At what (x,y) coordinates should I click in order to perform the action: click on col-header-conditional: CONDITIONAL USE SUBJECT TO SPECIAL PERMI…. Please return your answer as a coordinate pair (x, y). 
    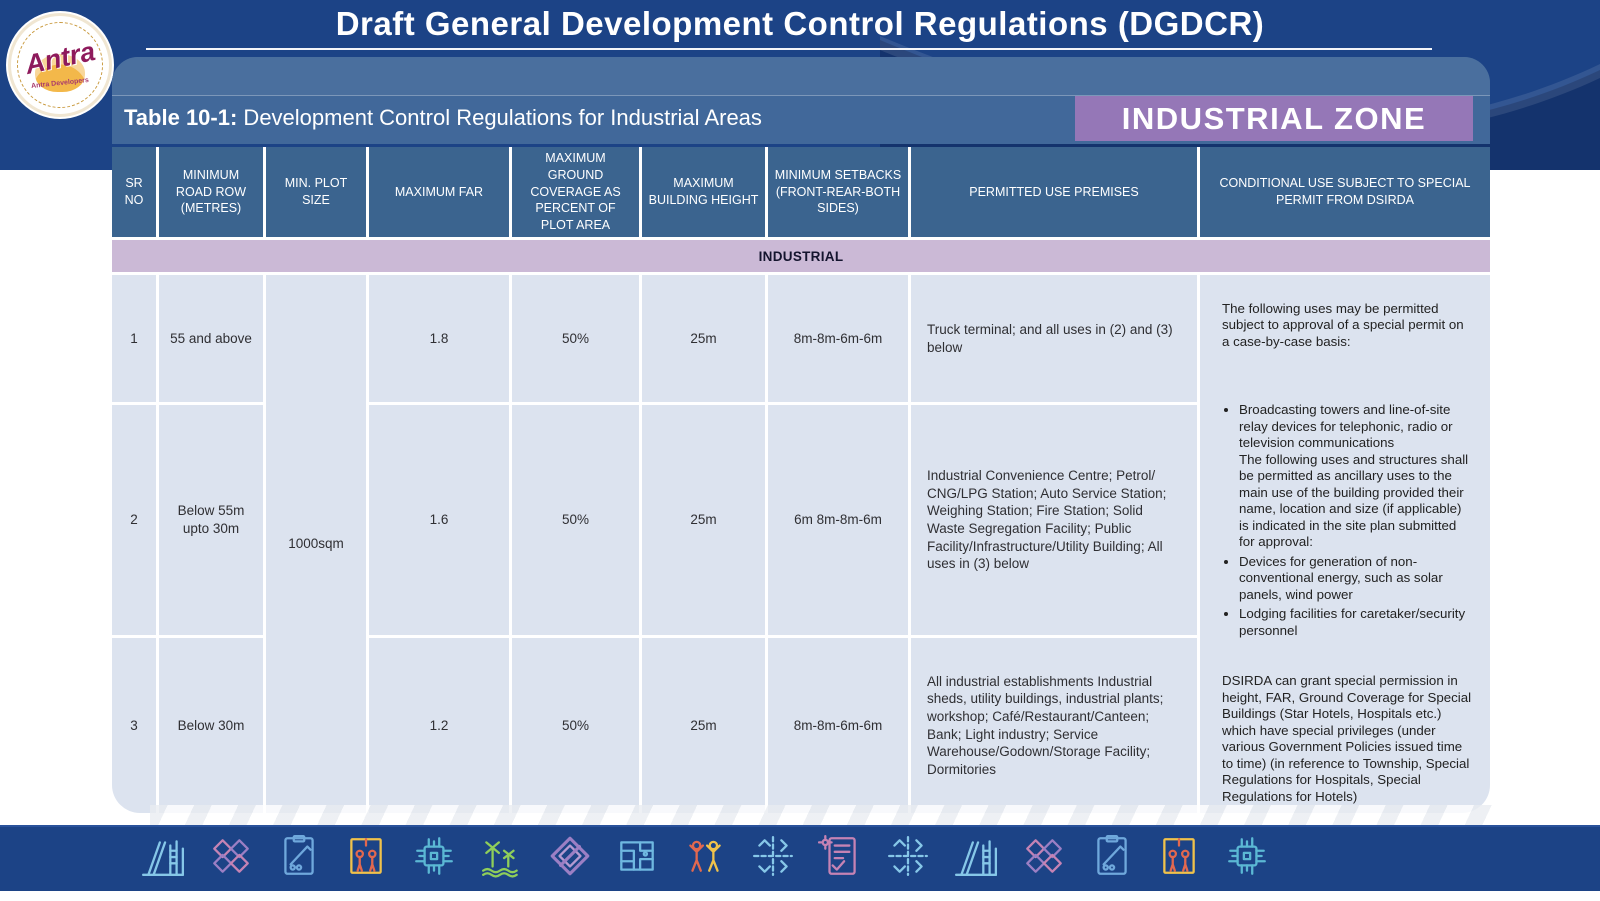
    Looking at the image, I should click on (1345, 192).